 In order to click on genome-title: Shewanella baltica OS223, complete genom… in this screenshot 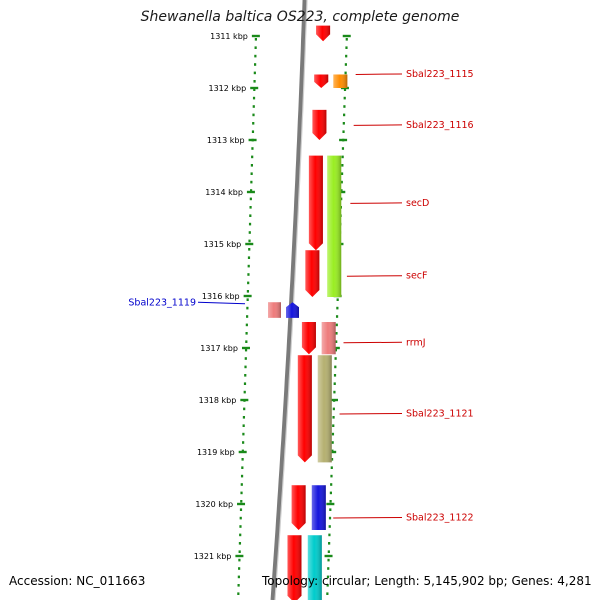, I will do `click(300, 17)`.